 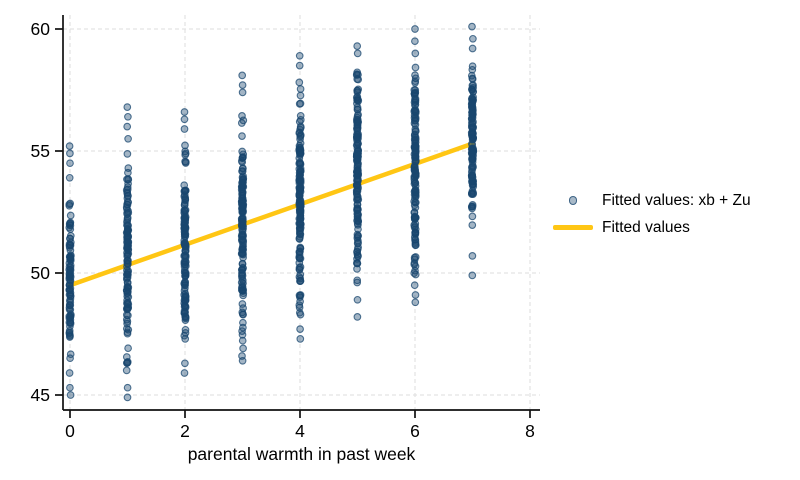 I want to click on y-tick-label: 50, so click(x=41, y=273).